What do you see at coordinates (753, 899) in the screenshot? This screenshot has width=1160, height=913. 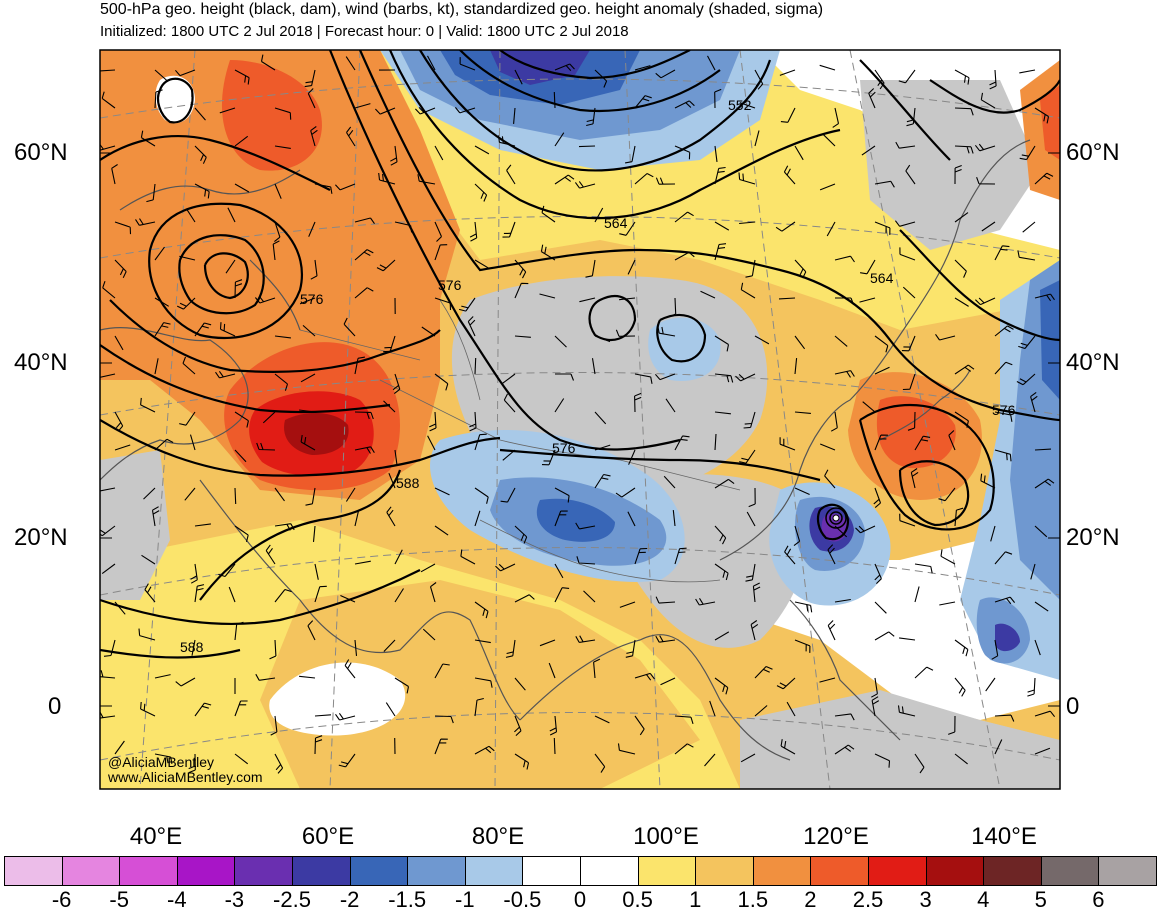 I see `colorbar-tick-label: 1.5` at bounding box center [753, 899].